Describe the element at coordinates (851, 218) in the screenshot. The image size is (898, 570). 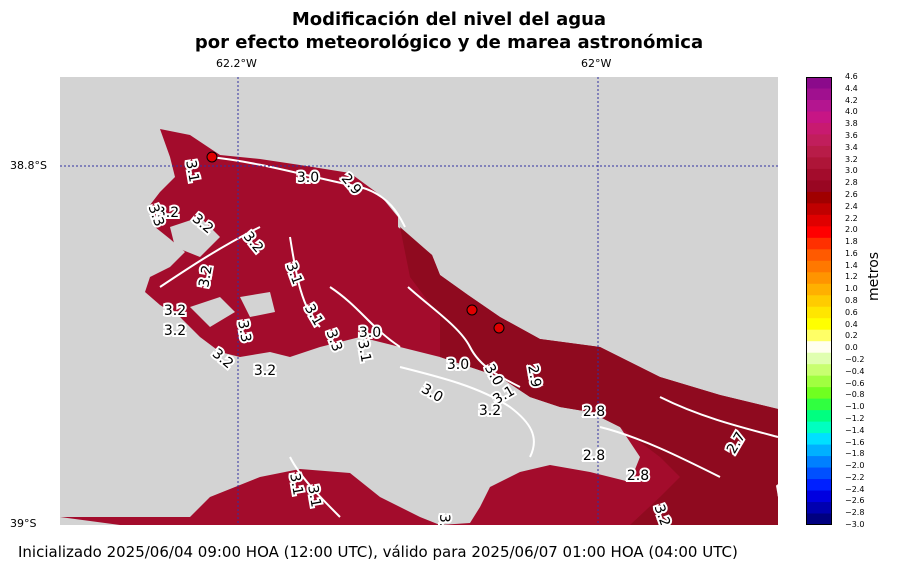
I see `colorbar-tick-label: 2.2` at that location.